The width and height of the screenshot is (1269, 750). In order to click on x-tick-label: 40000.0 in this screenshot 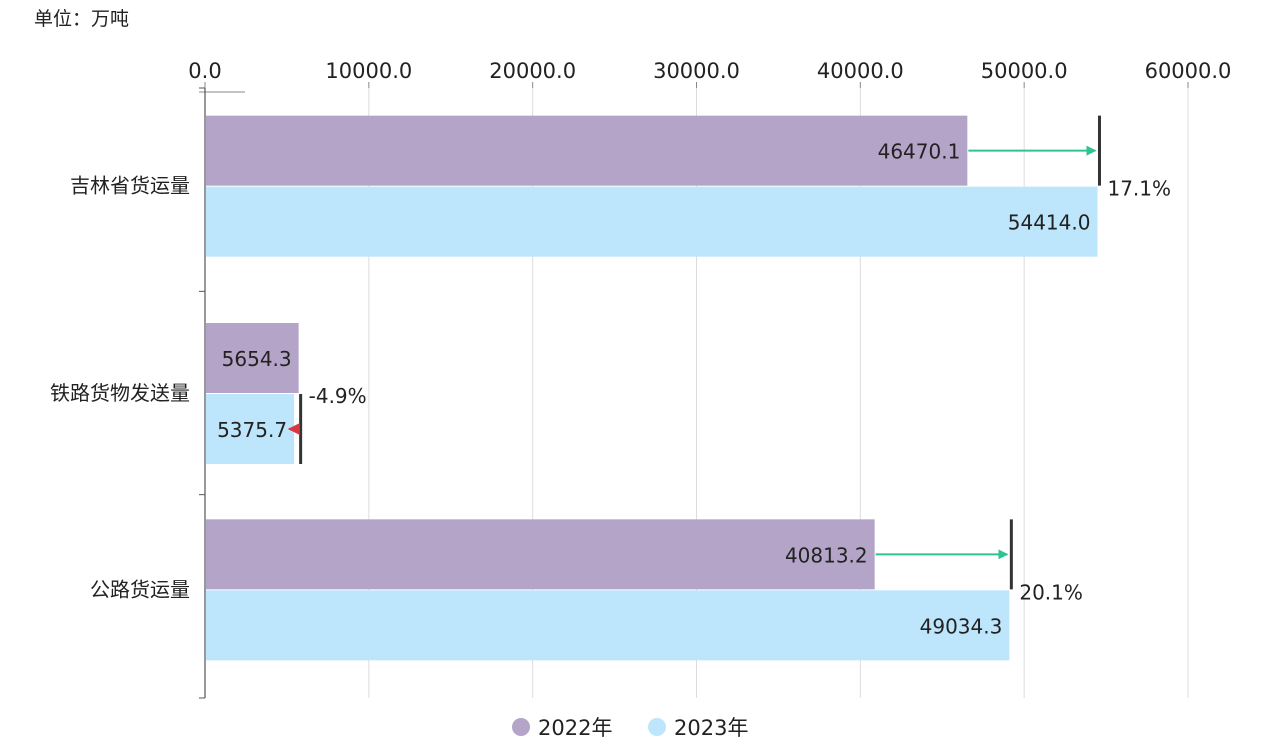, I will do `click(860, 71)`.